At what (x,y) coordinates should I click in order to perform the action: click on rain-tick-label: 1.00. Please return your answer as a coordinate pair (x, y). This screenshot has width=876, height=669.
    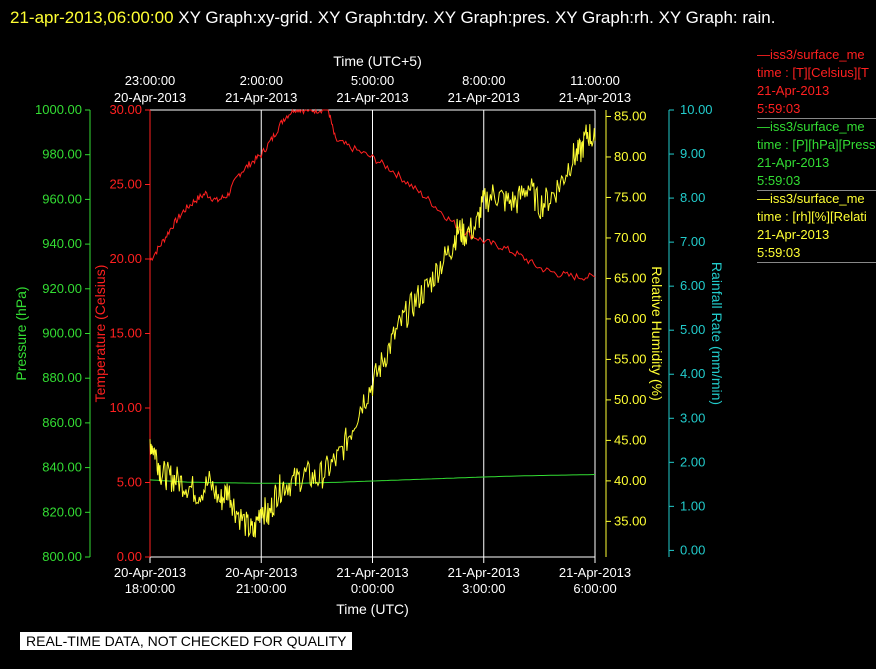
    Looking at the image, I should click on (692, 505).